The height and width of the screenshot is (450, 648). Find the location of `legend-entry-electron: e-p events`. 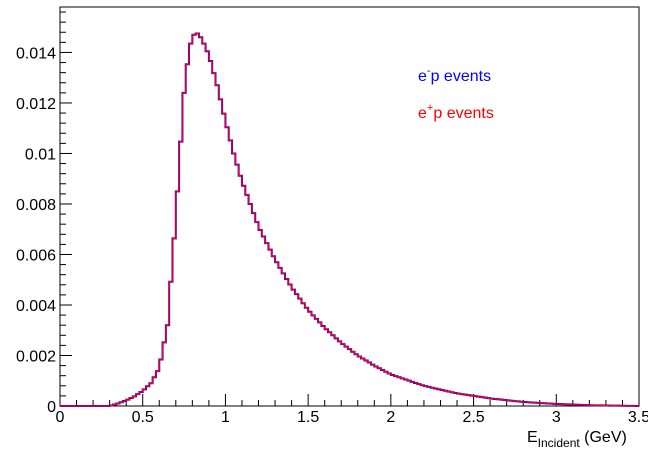

legend-entry-electron: e-p events is located at coordinates (454, 75).